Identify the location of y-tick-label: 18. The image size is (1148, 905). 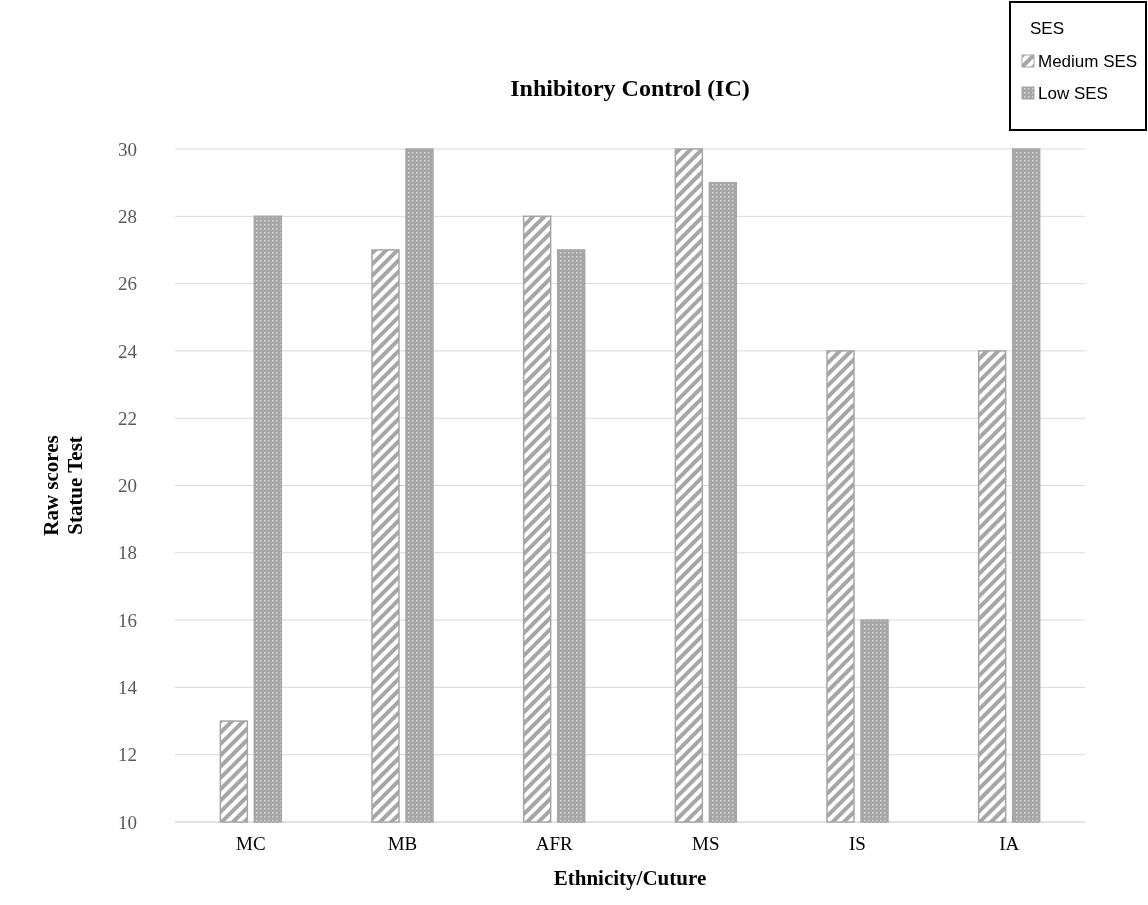
(127, 553).